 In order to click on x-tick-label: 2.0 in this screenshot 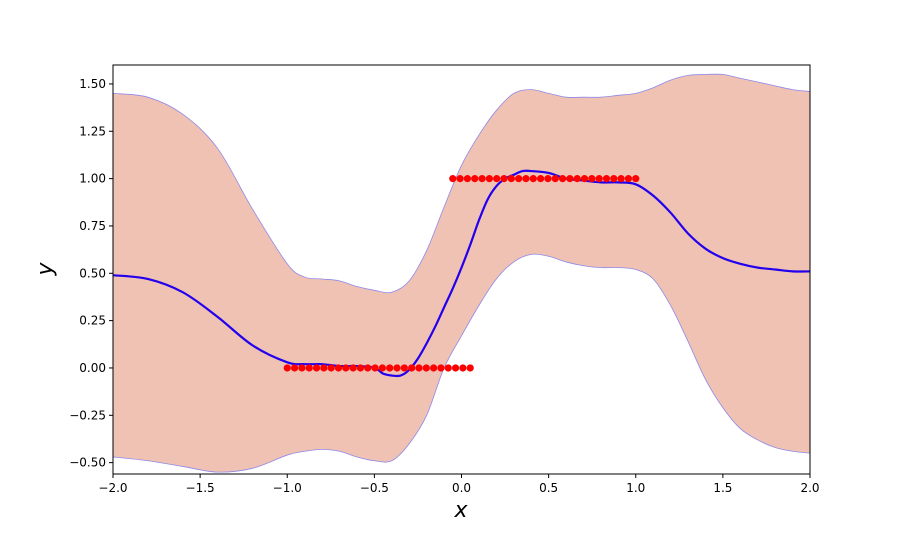, I will do `click(809, 488)`.